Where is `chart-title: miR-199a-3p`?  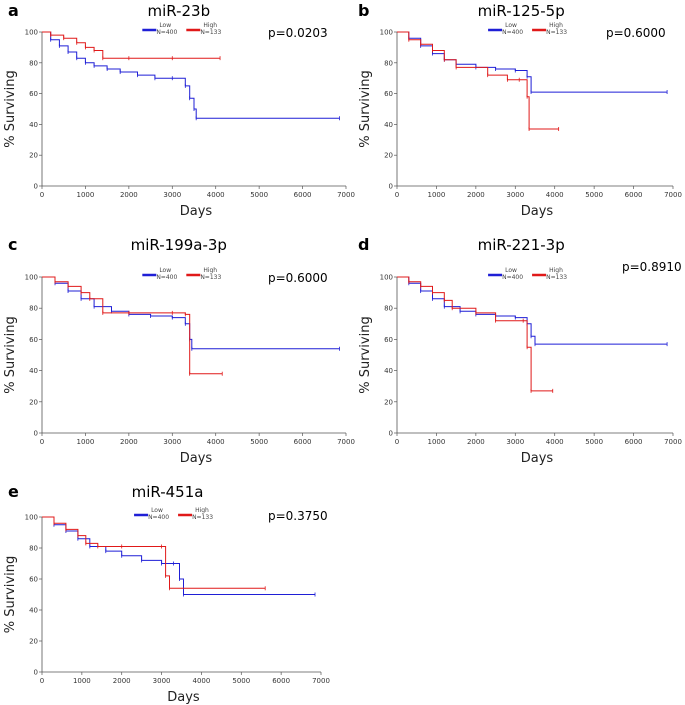 chart-title: miR-199a-3p is located at coordinates (179, 245).